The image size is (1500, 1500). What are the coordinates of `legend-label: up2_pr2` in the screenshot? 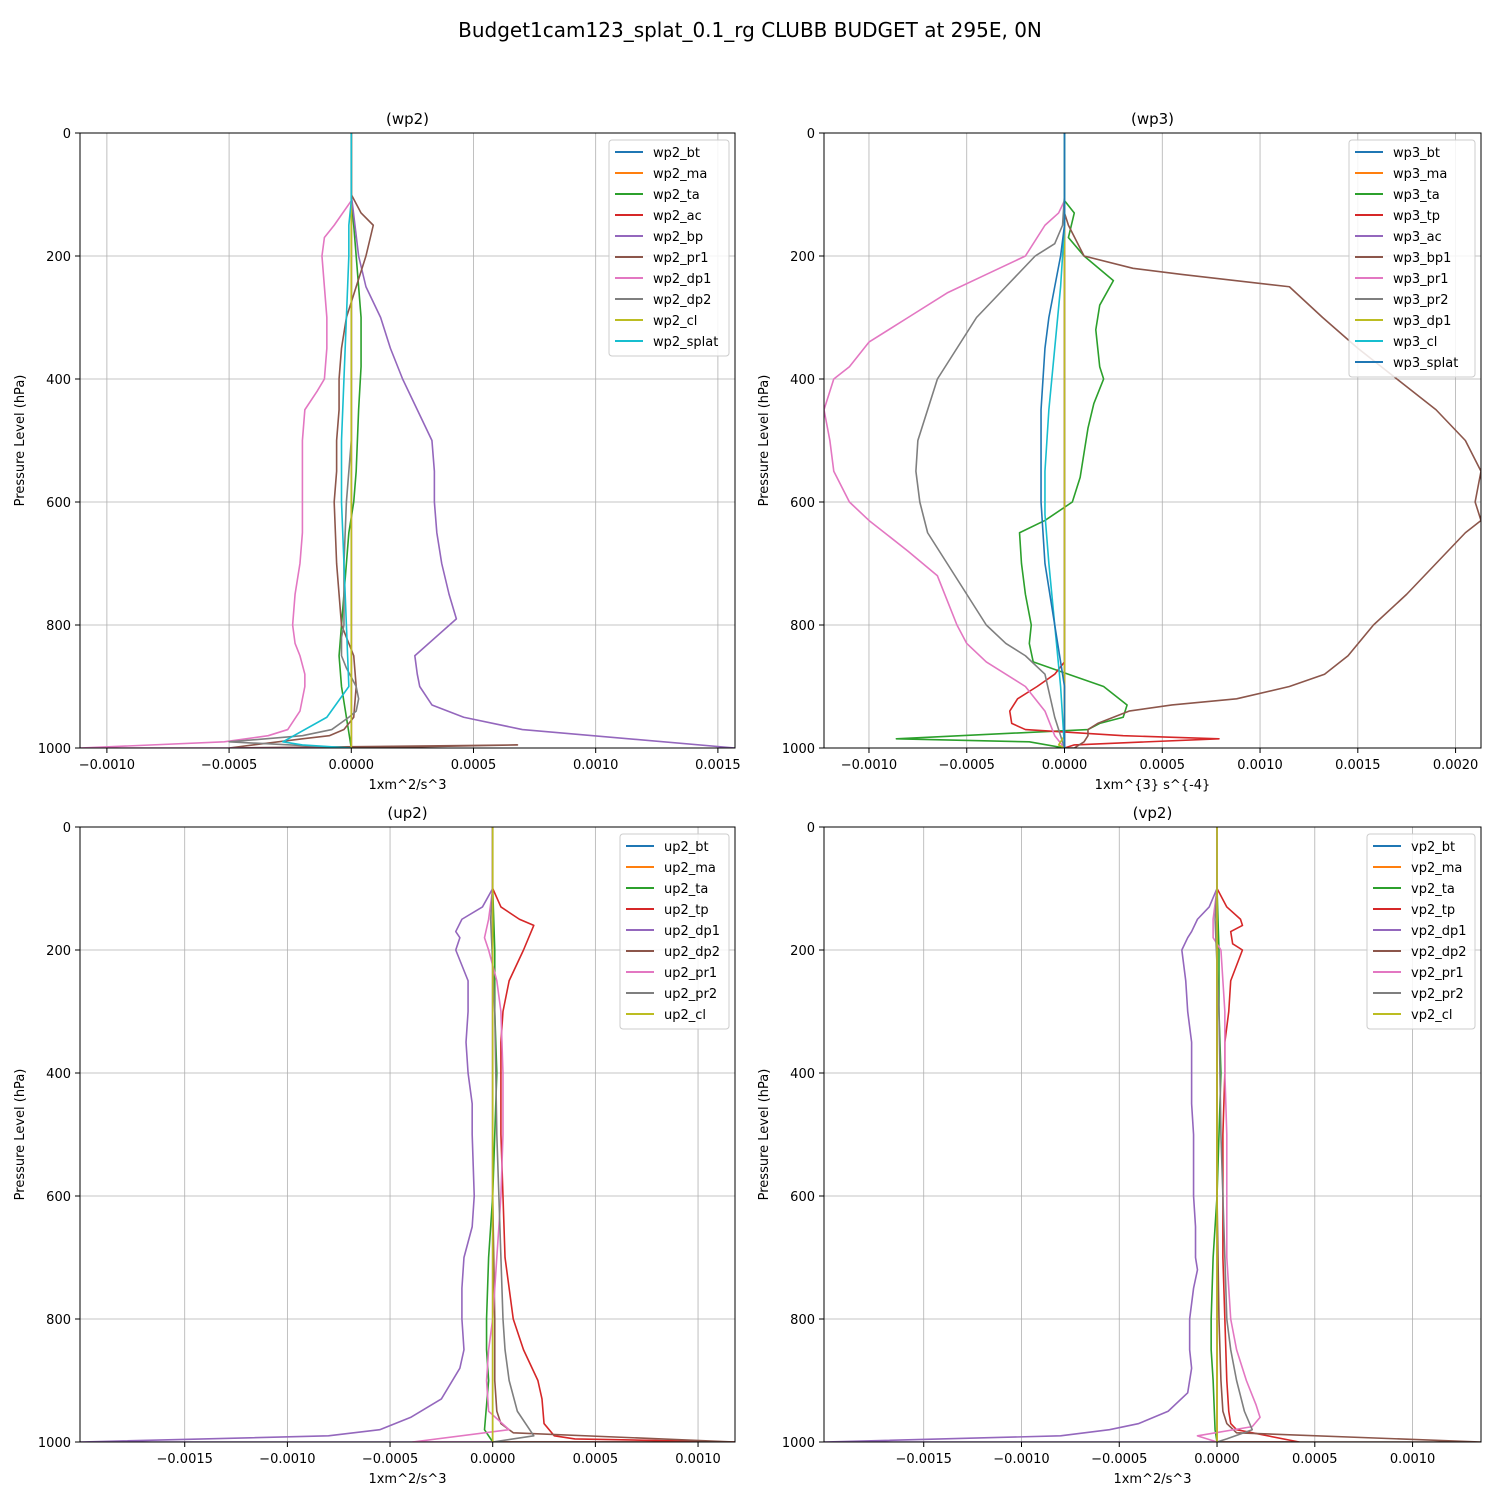 It's located at (690, 994).